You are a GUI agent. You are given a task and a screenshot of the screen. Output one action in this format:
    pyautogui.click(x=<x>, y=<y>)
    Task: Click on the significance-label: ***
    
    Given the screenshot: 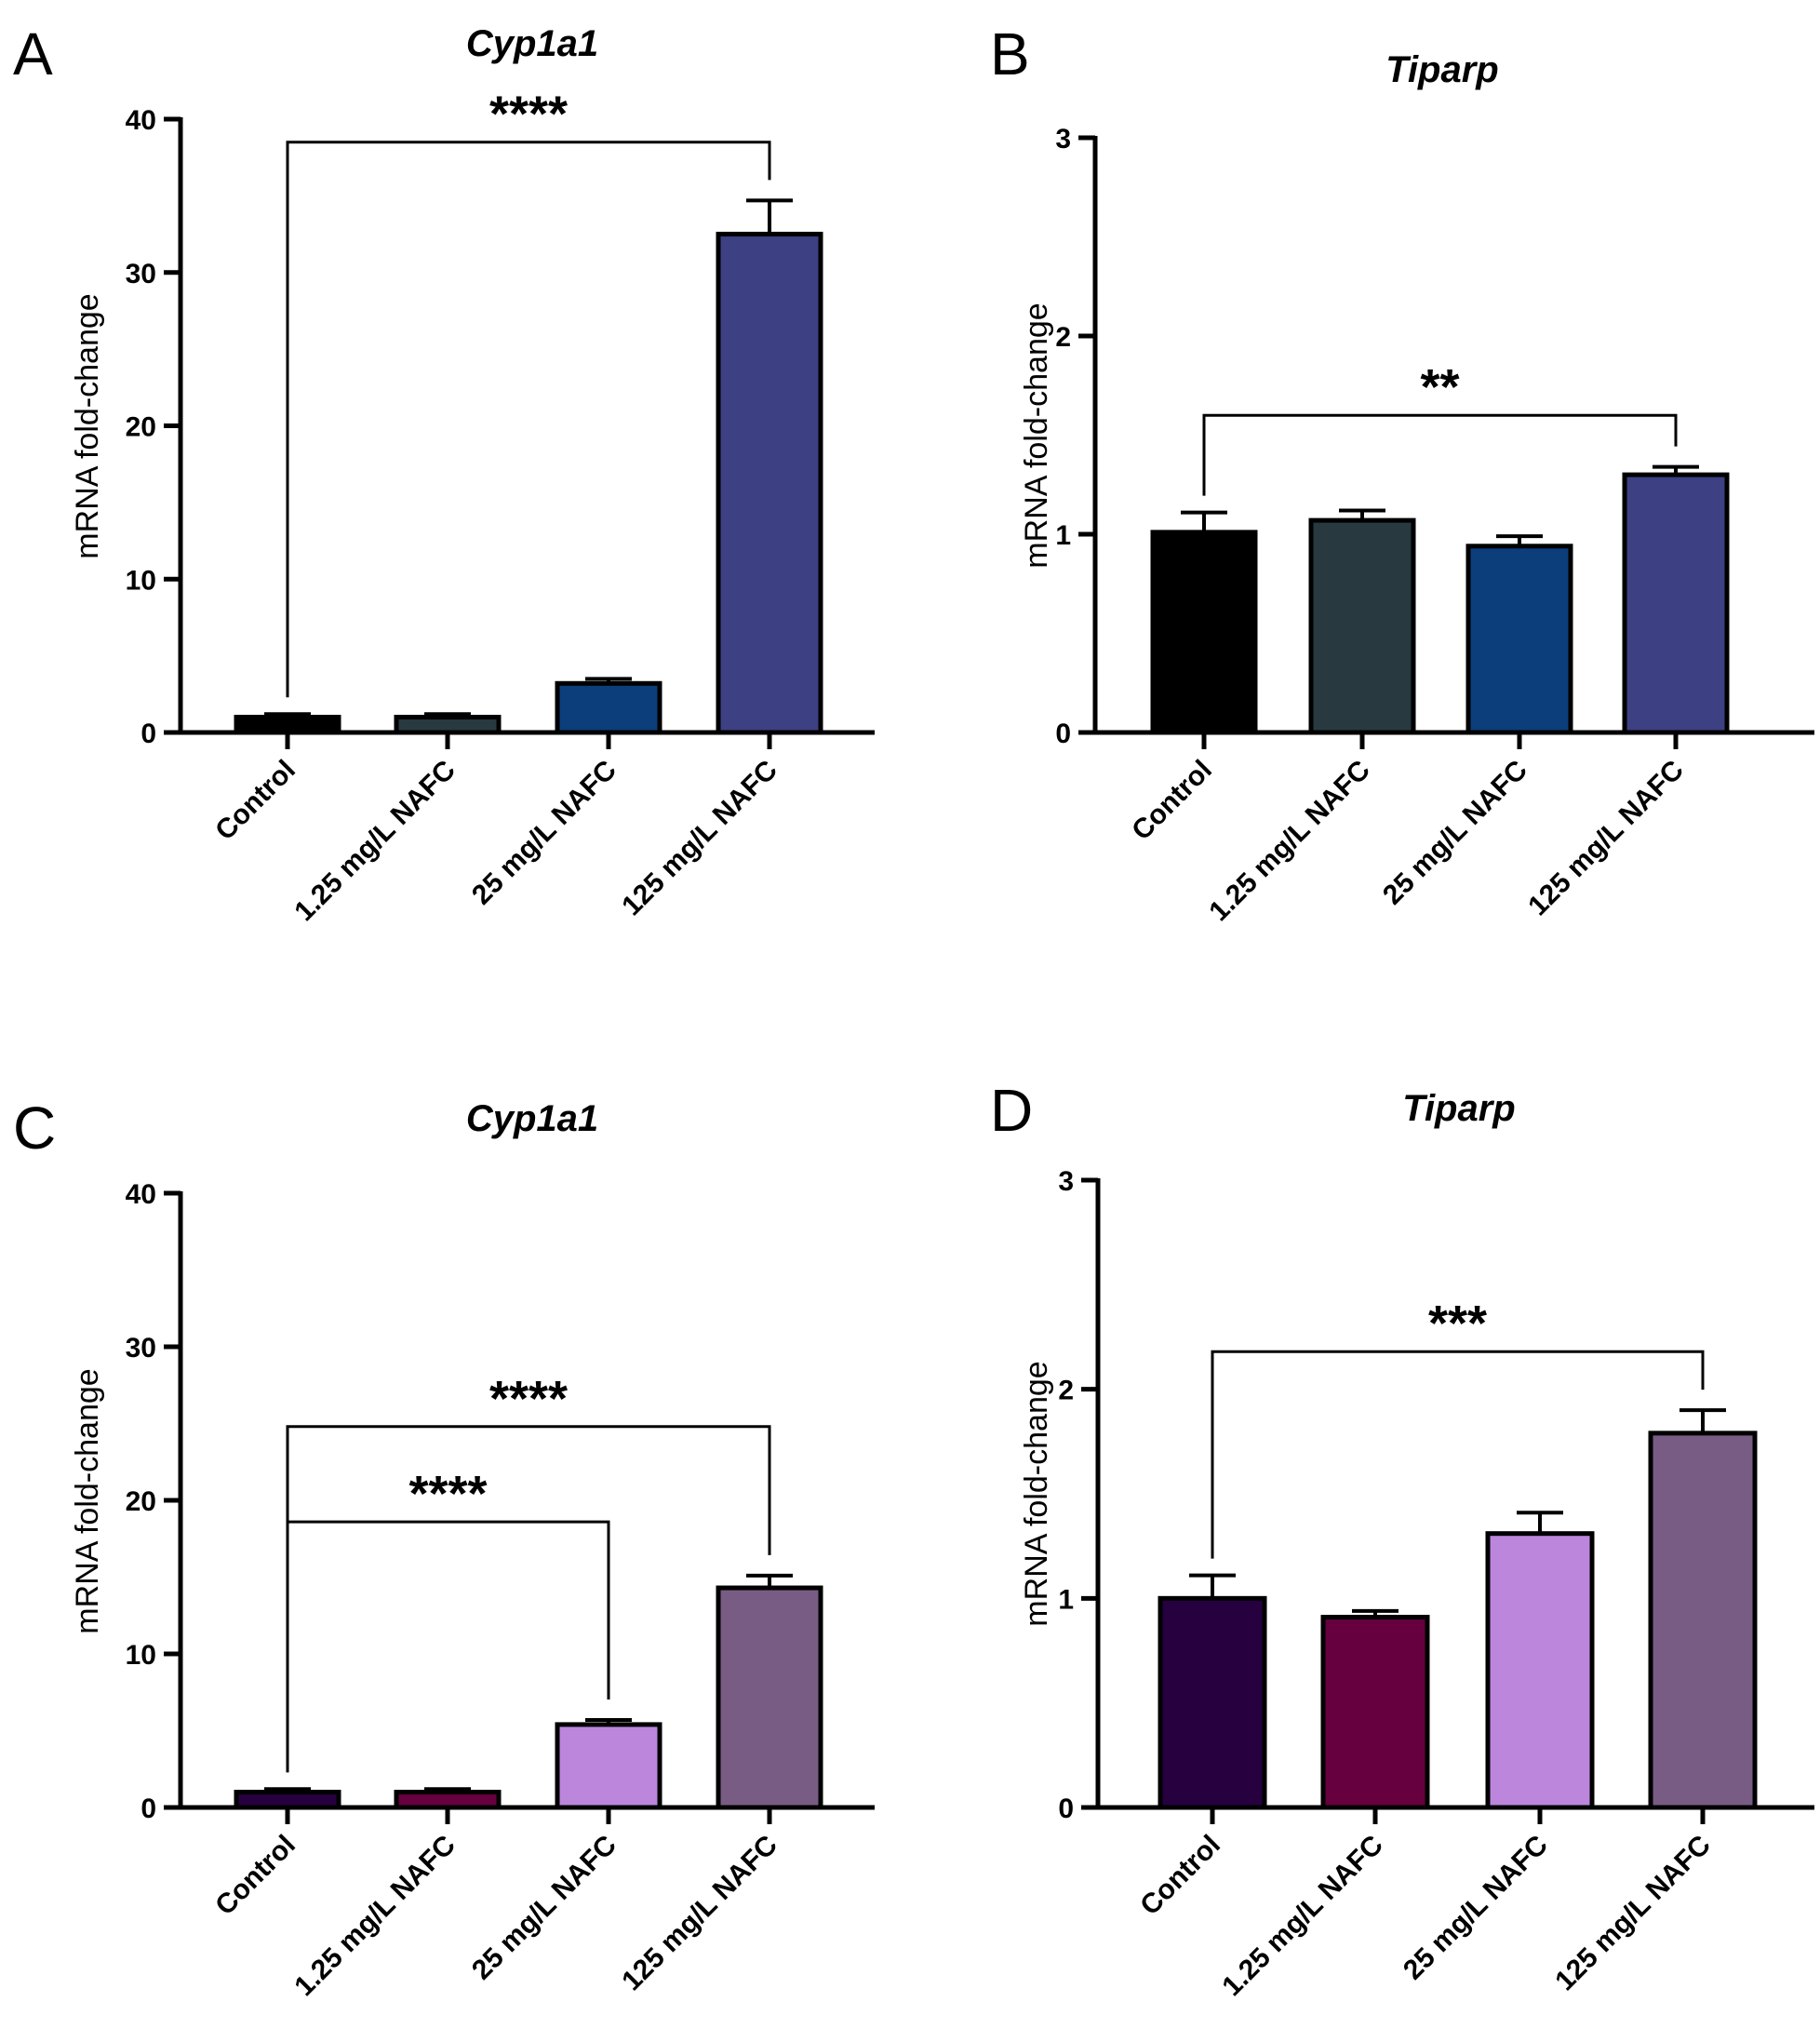 What is the action you would take?
    pyautogui.click(x=1457, y=1323)
    